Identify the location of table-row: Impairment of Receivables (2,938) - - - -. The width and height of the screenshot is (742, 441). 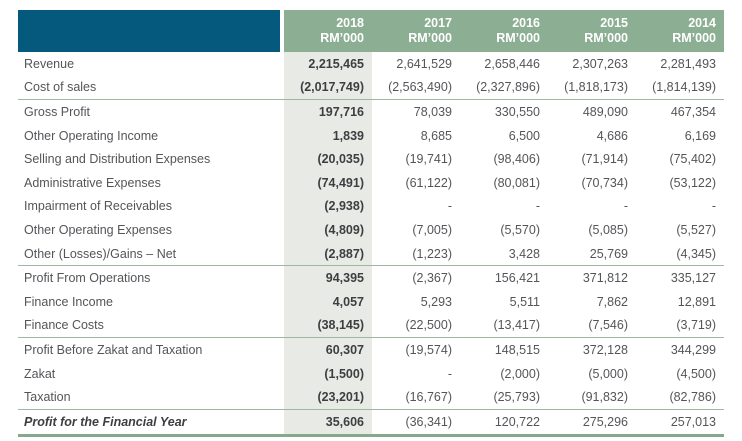
(371, 206).